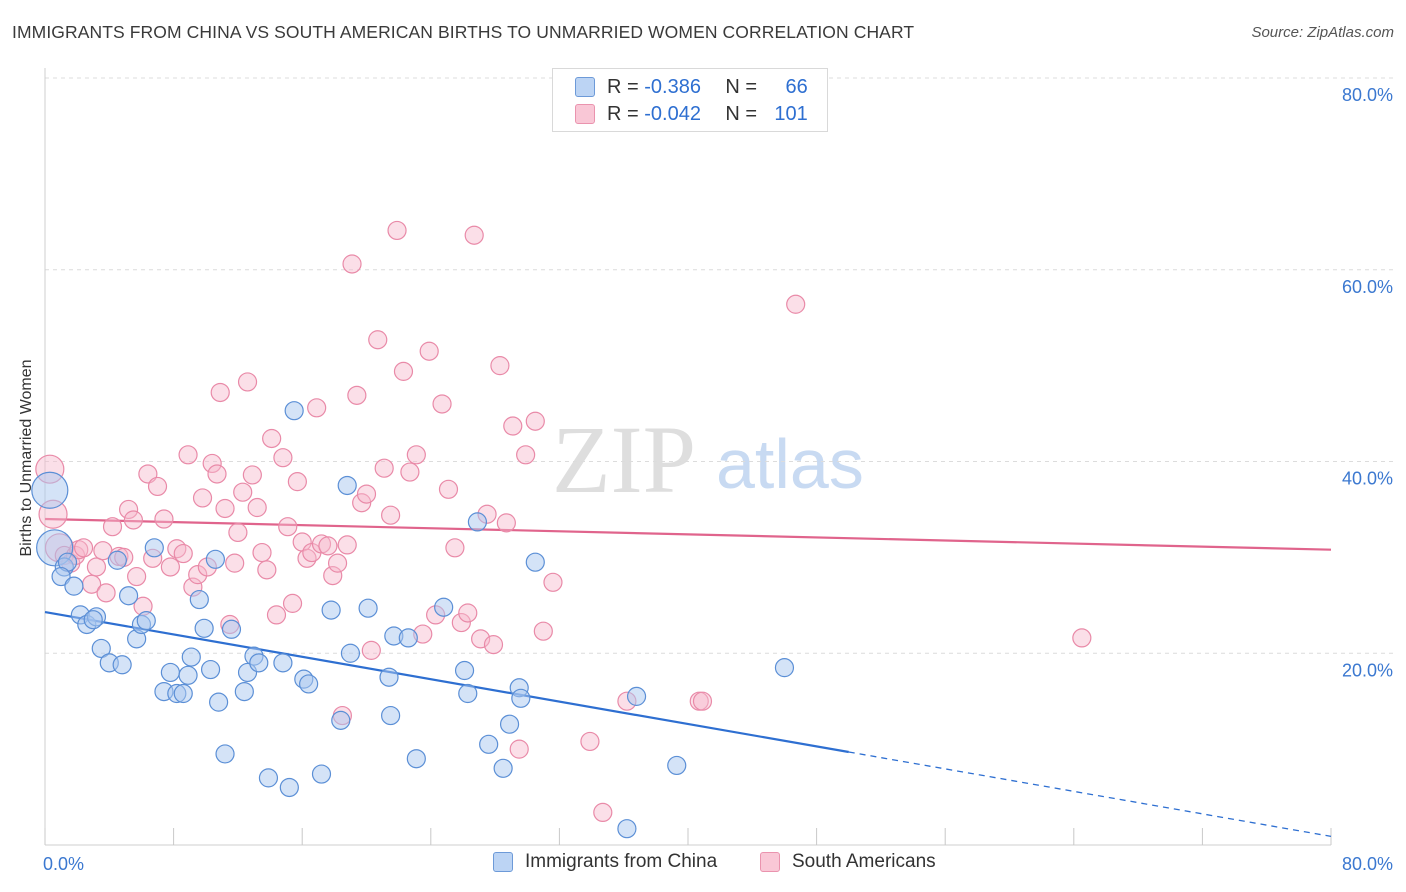 The height and width of the screenshot is (892, 1406). I want to click on y-tick-label: 80.0%, so click(1367, 95).